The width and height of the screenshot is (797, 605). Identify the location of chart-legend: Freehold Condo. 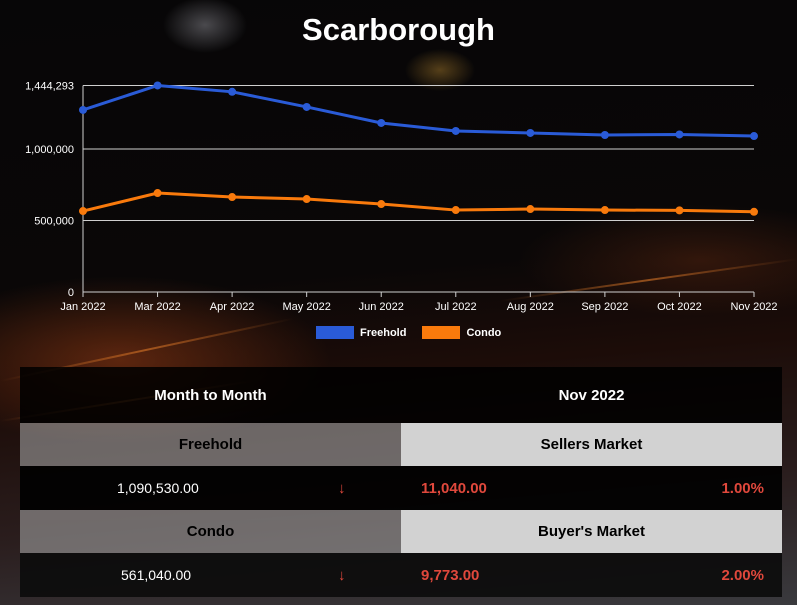
(408, 332).